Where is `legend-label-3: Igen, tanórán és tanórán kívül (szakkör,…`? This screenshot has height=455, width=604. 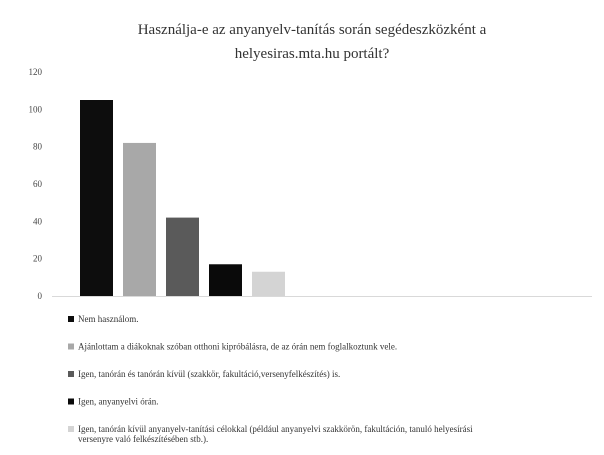 legend-label-3: Igen, tanórán és tanórán kívül (szakkör,… is located at coordinates (209, 374).